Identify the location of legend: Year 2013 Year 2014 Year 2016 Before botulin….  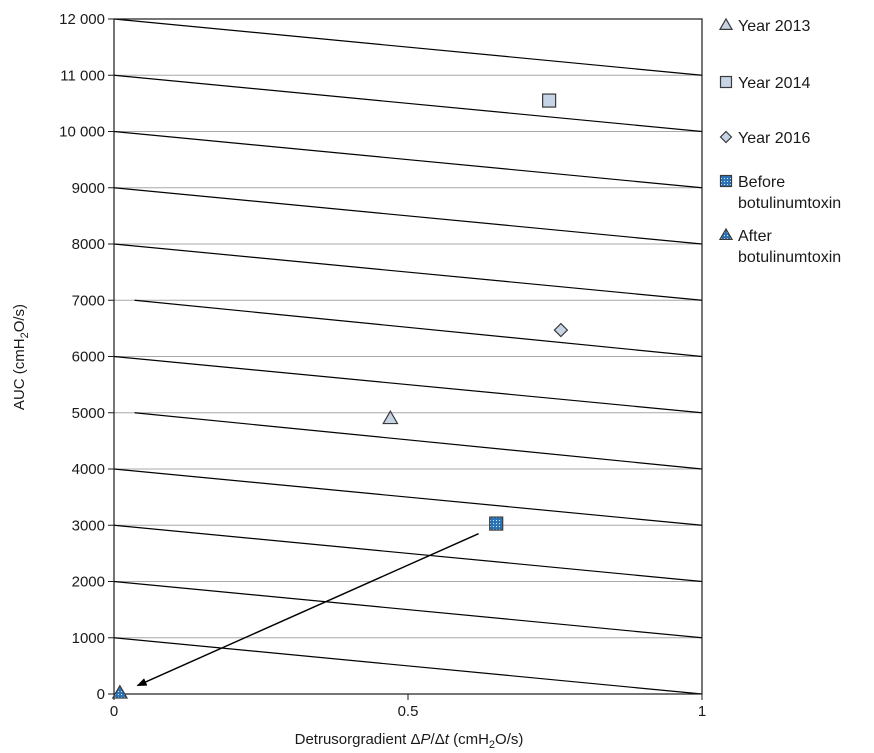
(779, 141).